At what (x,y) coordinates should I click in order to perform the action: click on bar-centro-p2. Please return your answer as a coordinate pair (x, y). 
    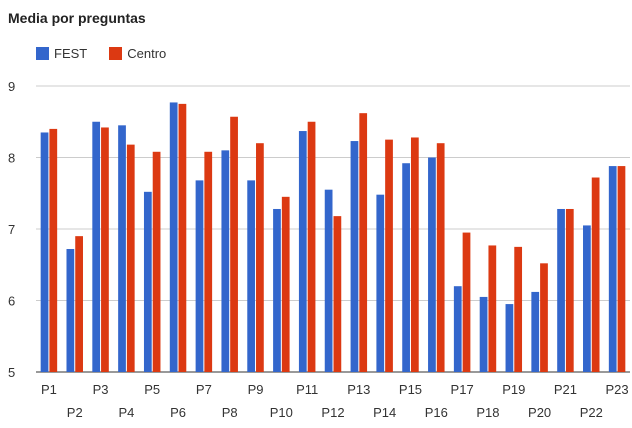
    Looking at the image, I should click on (79, 304).